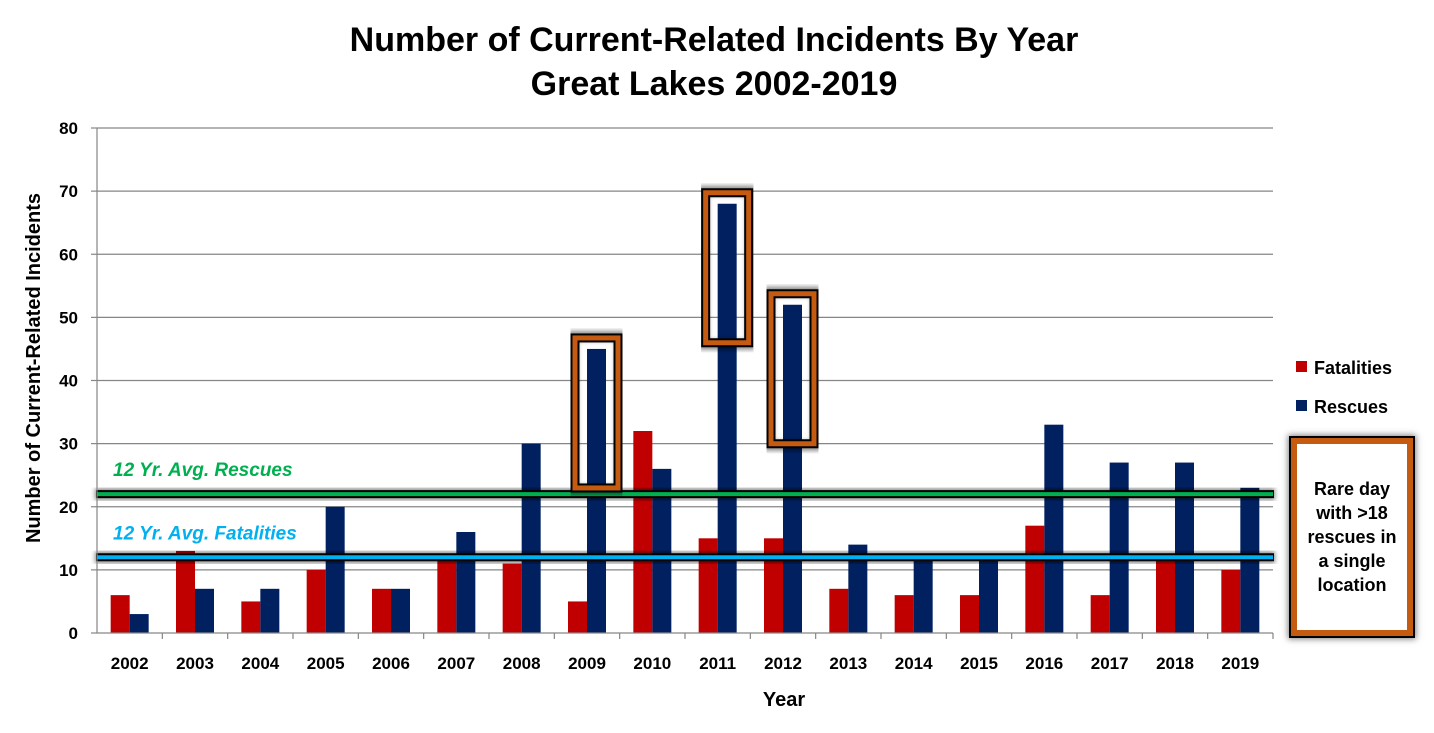  Describe the element at coordinates (1175, 663) in the screenshot. I see `x-tick-label-2018: 2018` at that location.